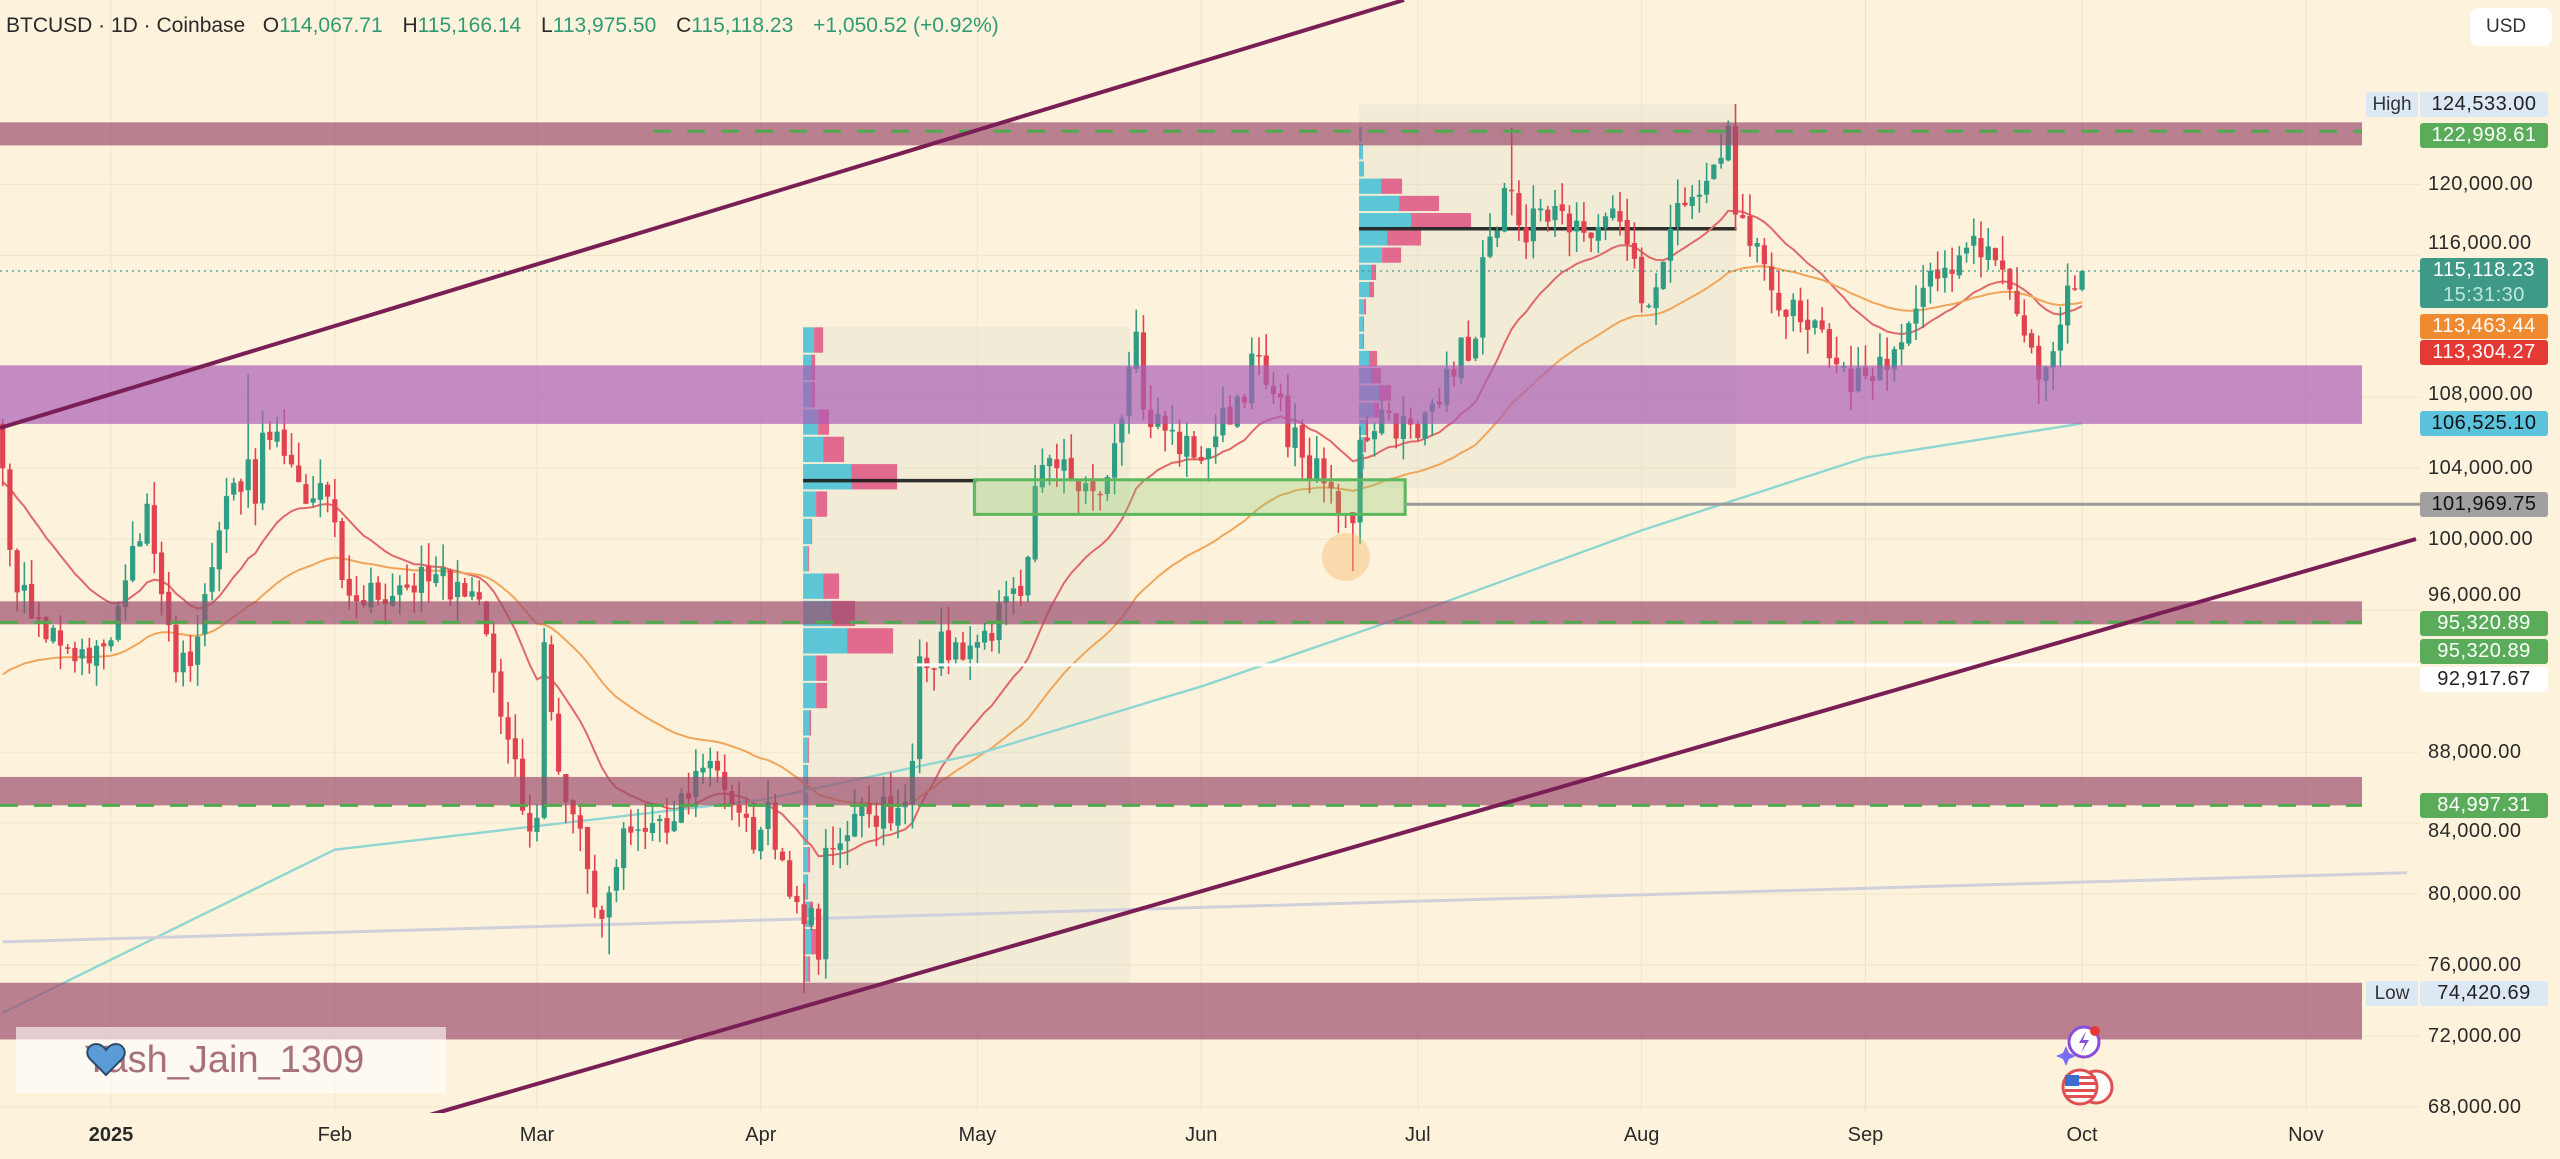  What do you see at coordinates (1205, 907) in the screenshot?
I see `long-trend-line` at bounding box center [1205, 907].